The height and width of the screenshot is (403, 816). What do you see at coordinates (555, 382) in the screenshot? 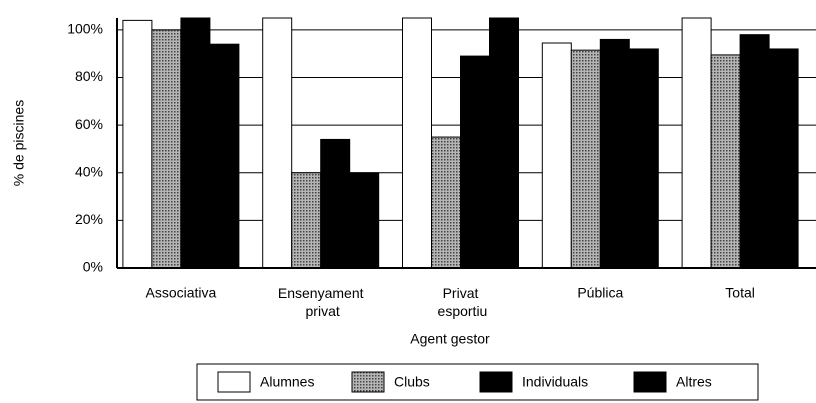
I see `legend-label: Individuals` at bounding box center [555, 382].